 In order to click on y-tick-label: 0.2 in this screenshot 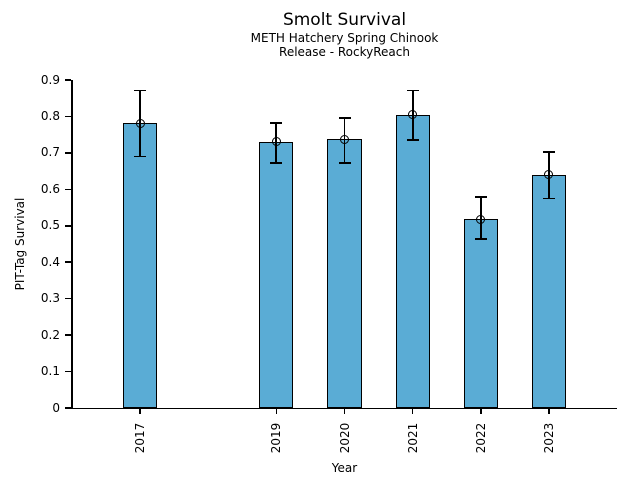, I will do `click(50, 334)`.